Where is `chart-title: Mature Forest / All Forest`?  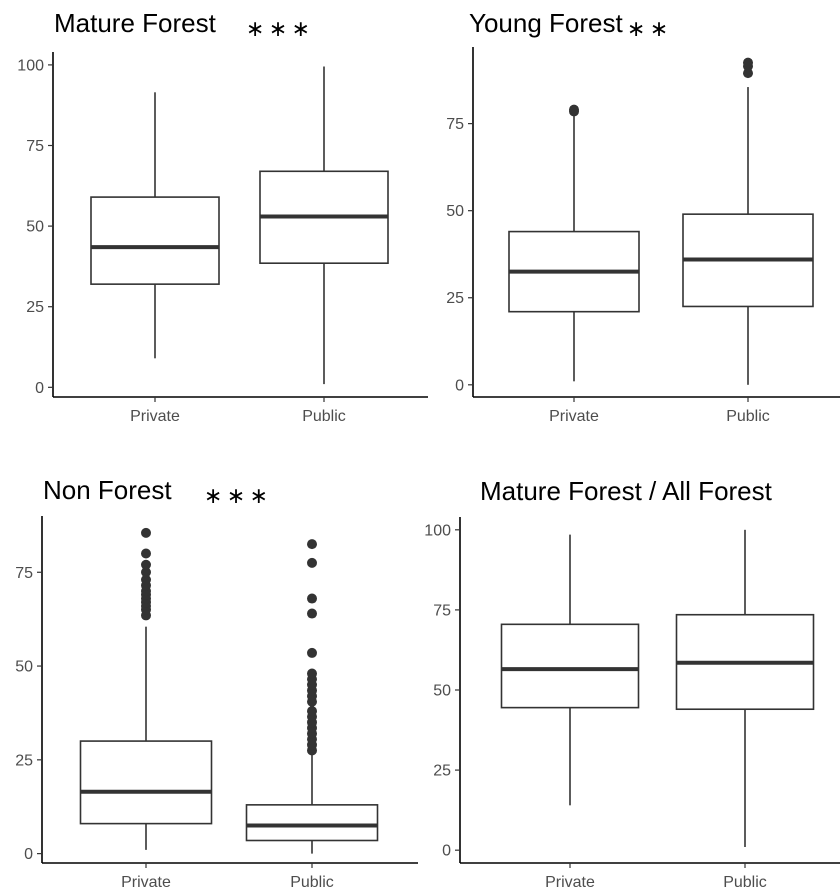 chart-title: Mature Forest / All Forest is located at coordinates (626, 491).